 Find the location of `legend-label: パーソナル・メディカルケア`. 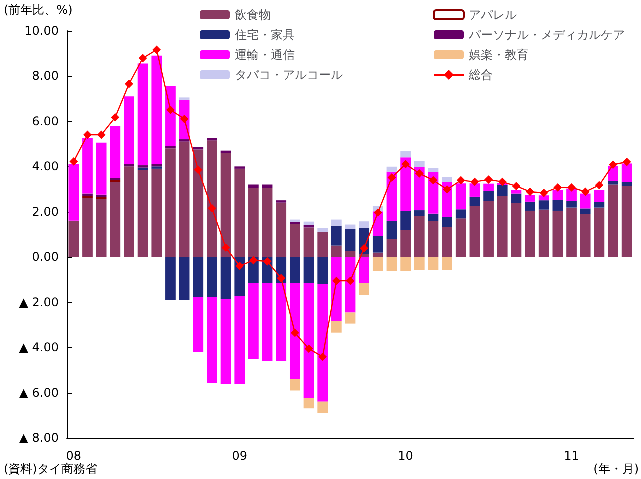

legend-label: パーソナル・メディカルケア is located at coordinates (546, 35).